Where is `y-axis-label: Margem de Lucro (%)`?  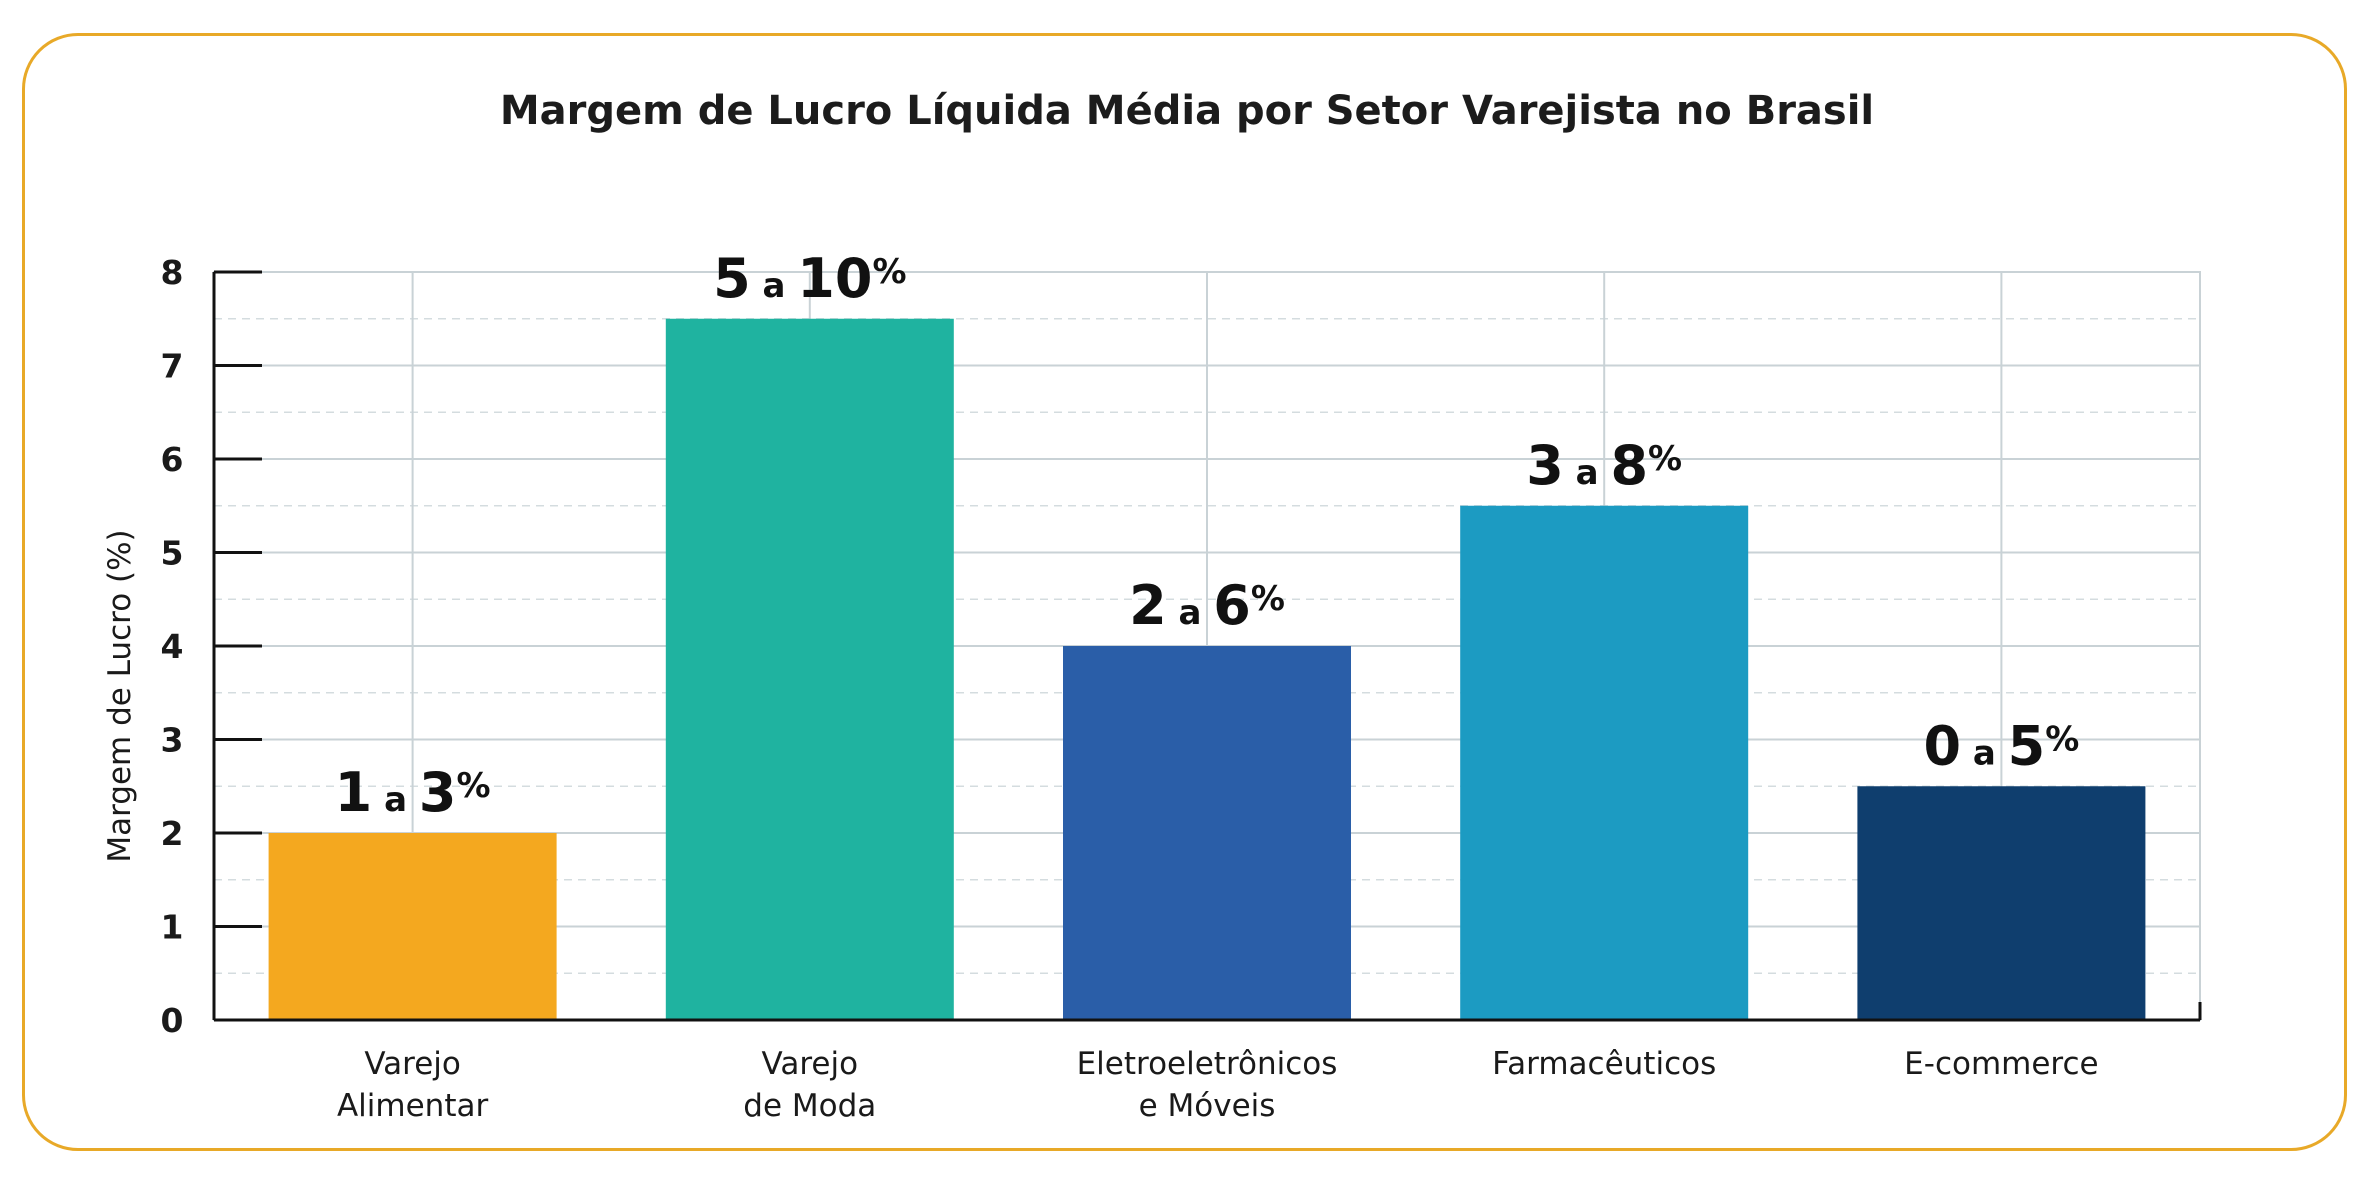
y-axis-label: Margem de Lucro (%) is located at coordinates (120, 695).